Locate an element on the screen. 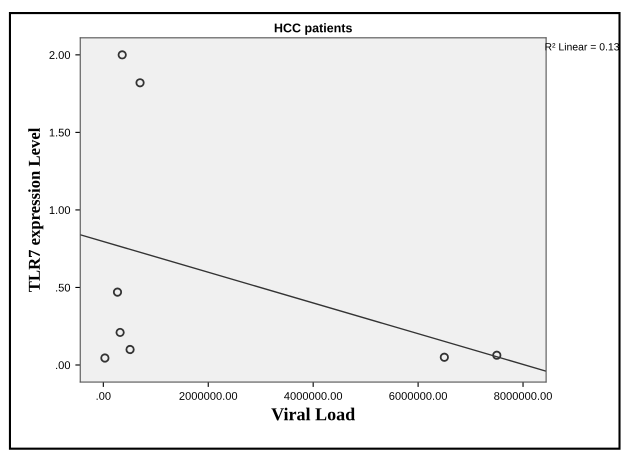 The image size is (622, 450). x-tick-label: 4000000.00 is located at coordinates (313, 396).